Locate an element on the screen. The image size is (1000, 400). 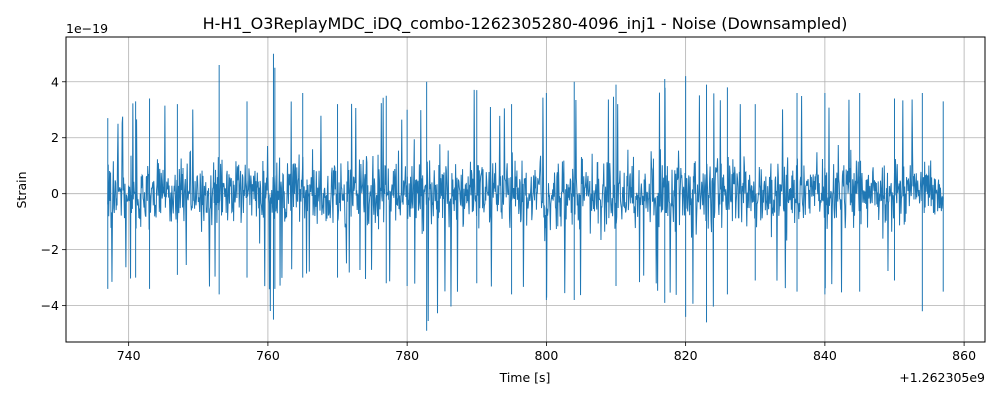
y-tick-label: −2 is located at coordinates (50, 249).